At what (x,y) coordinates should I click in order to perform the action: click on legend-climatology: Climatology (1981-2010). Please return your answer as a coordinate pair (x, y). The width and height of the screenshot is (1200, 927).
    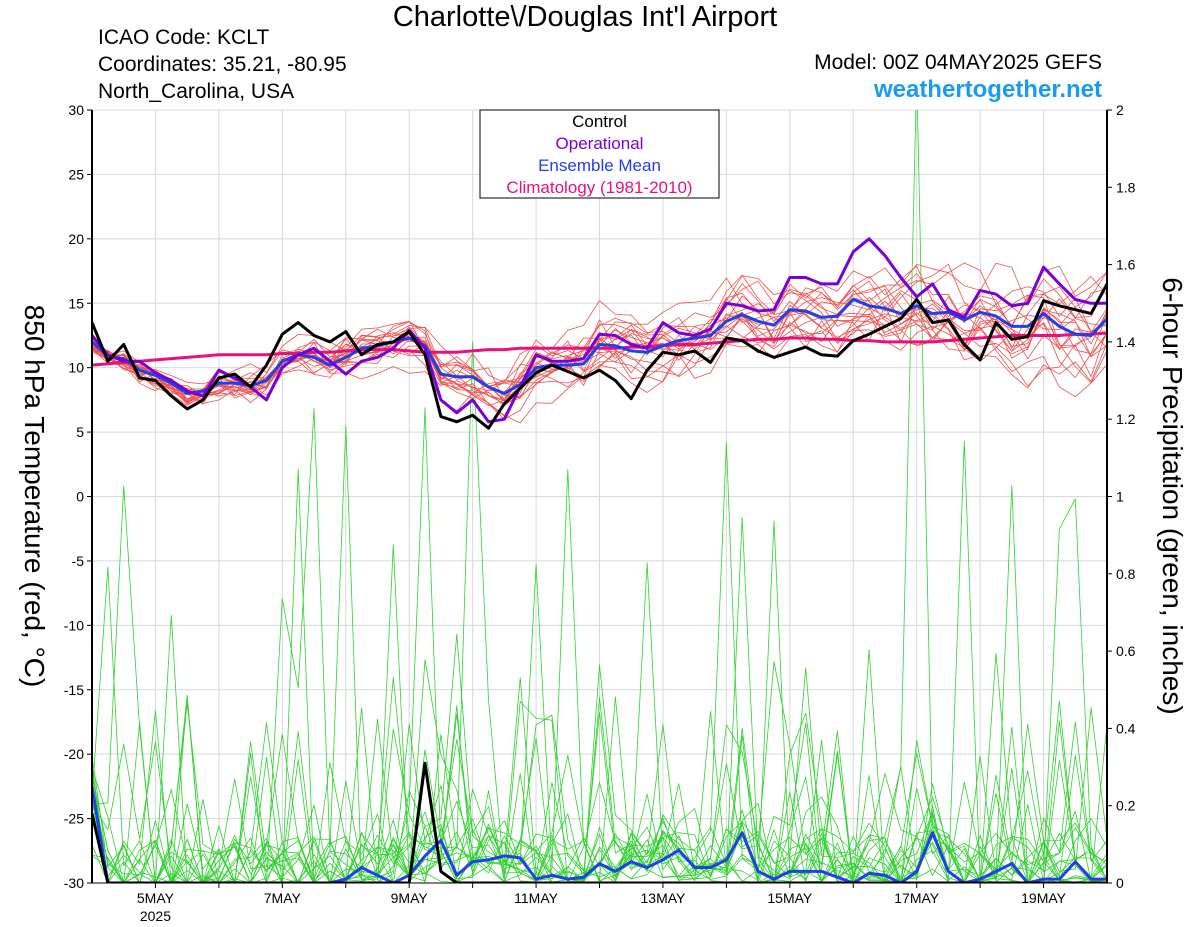
    Looking at the image, I should click on (599, 187).